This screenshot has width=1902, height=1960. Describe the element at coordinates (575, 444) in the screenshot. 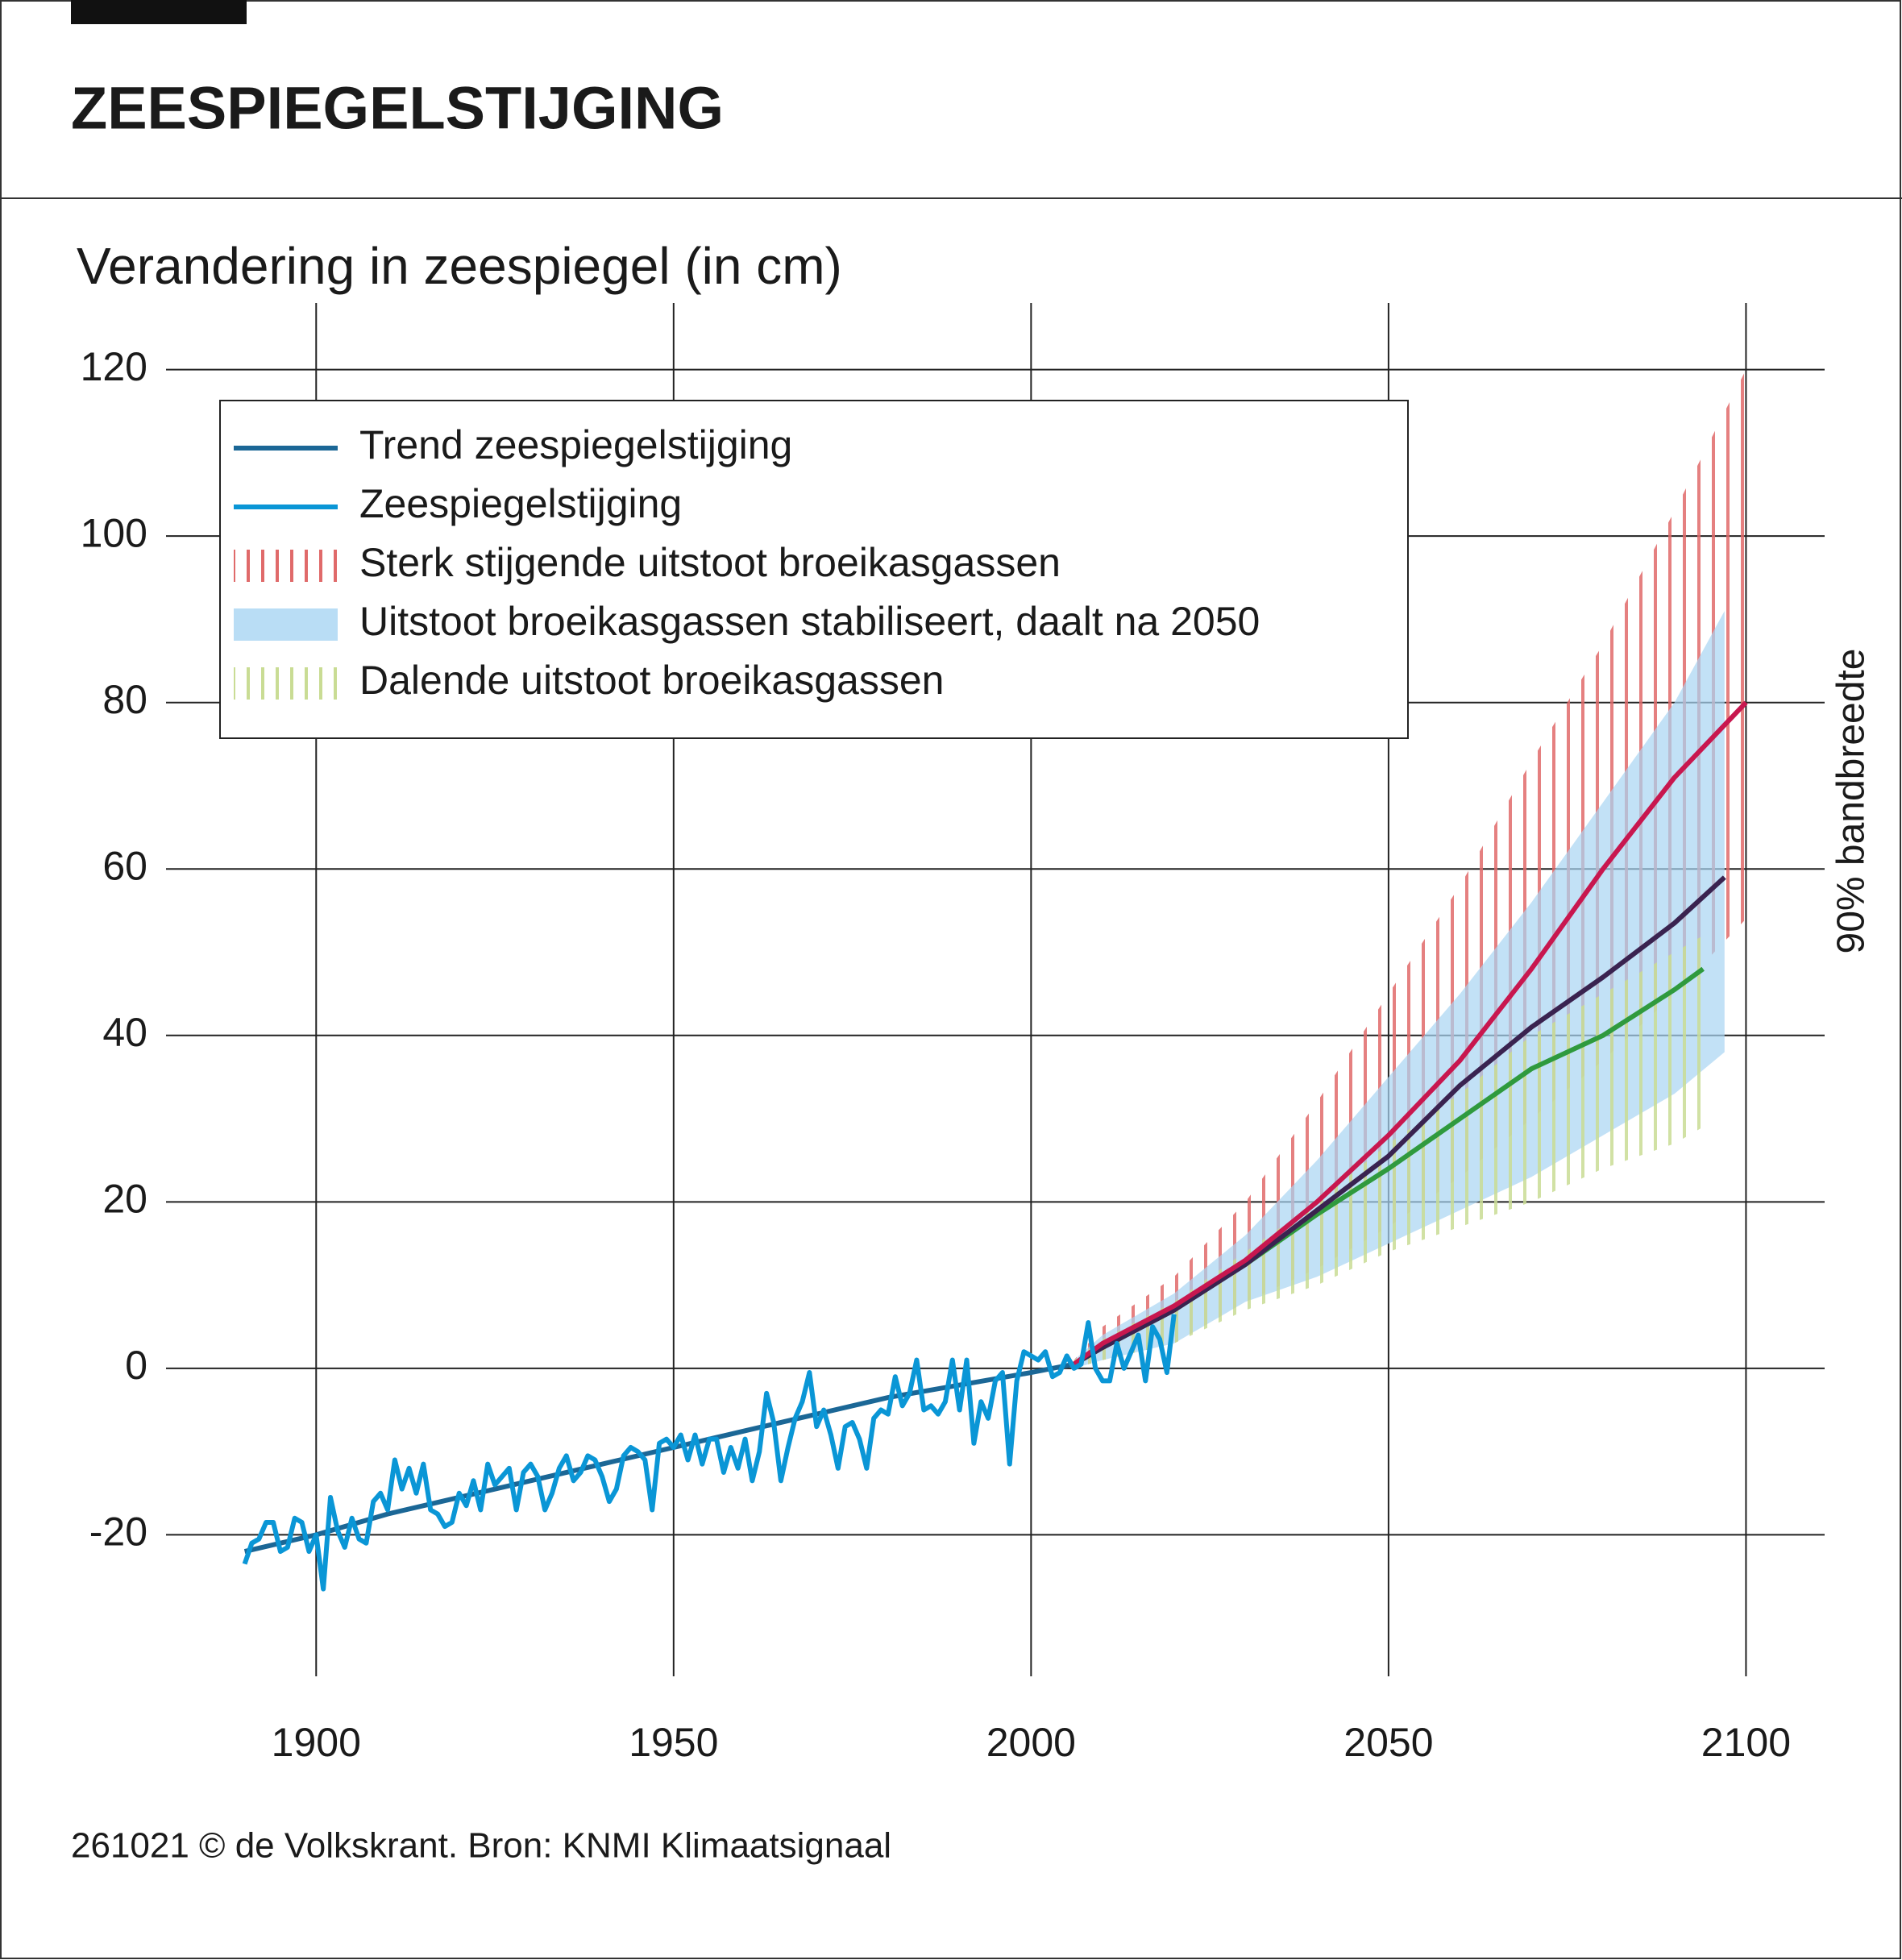

I see `legend-label: Trend zeespiegelstijging` at that location.